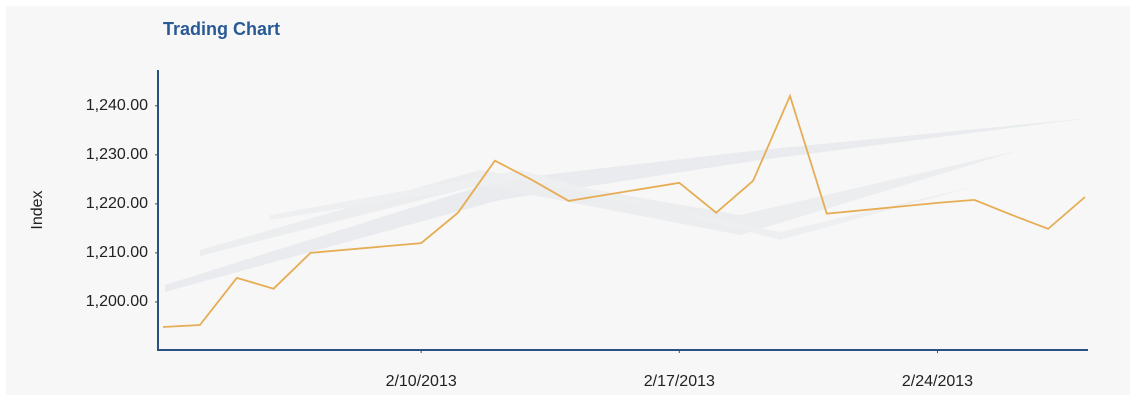 The height and width of the screenshot is (401, 1136). I want to click on x-tick-label: 2/17/2013, so click(679, 381).